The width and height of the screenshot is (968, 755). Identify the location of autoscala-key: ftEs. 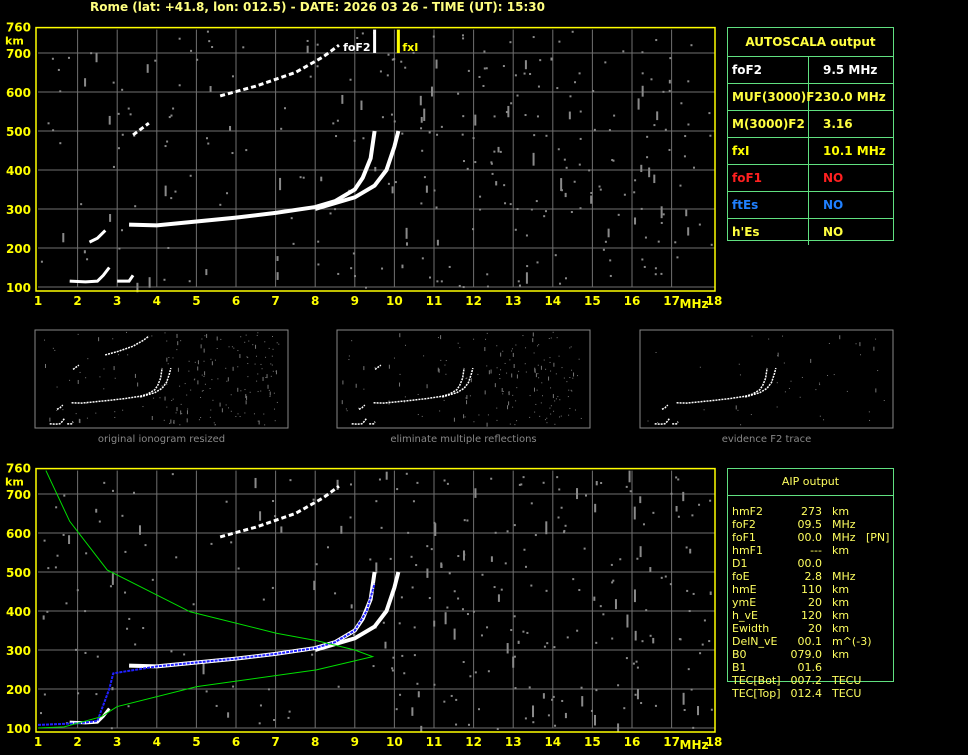
(768, 205).